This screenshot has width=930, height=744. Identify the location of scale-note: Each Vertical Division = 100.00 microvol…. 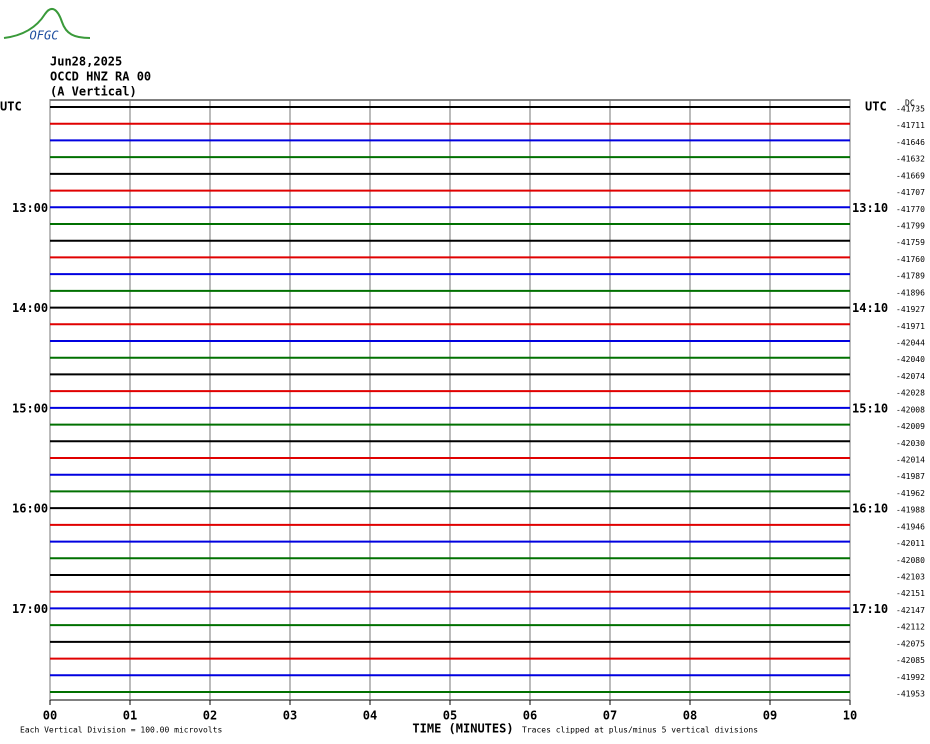
(121, 730).